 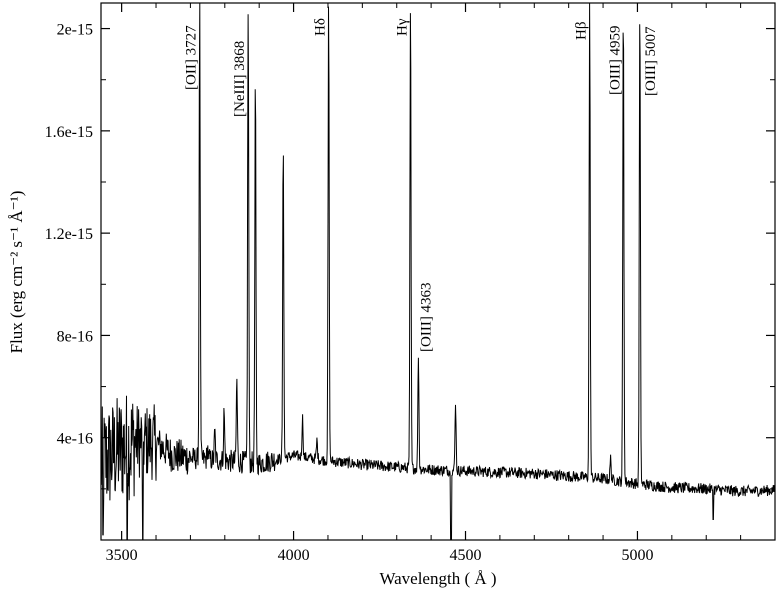 What do you see at coordinates (192, 57) in the screenshot?
I see `line-annotation: [OII] 3727` at bounding box center [192, 57].